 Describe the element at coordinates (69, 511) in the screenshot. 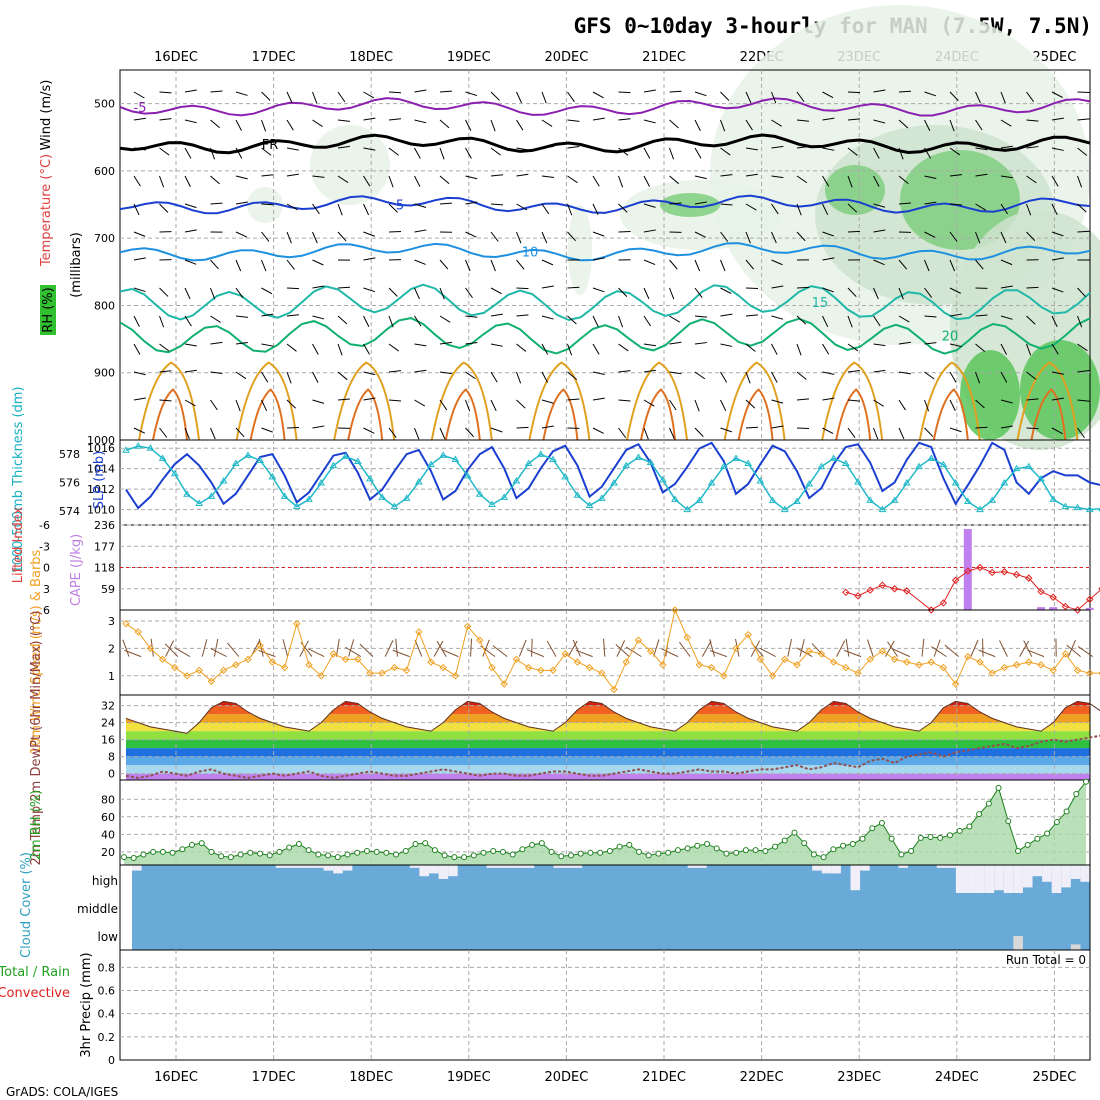

I see `thickness-tick-label: 574` at that location.